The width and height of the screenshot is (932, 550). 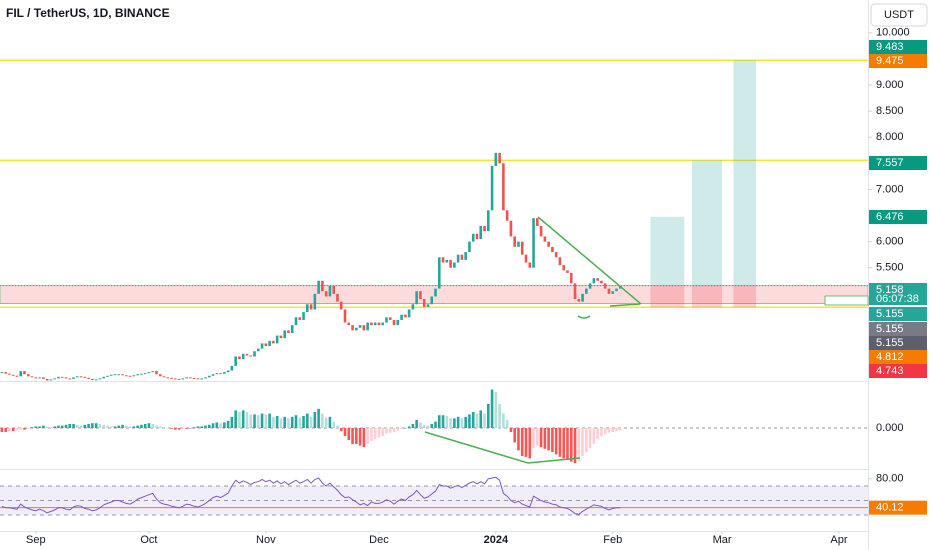 What do you see at coordinates (890, 428) in the screenshot?
I see `y-tick-label: 0.000` at bounding box center [890, 428].